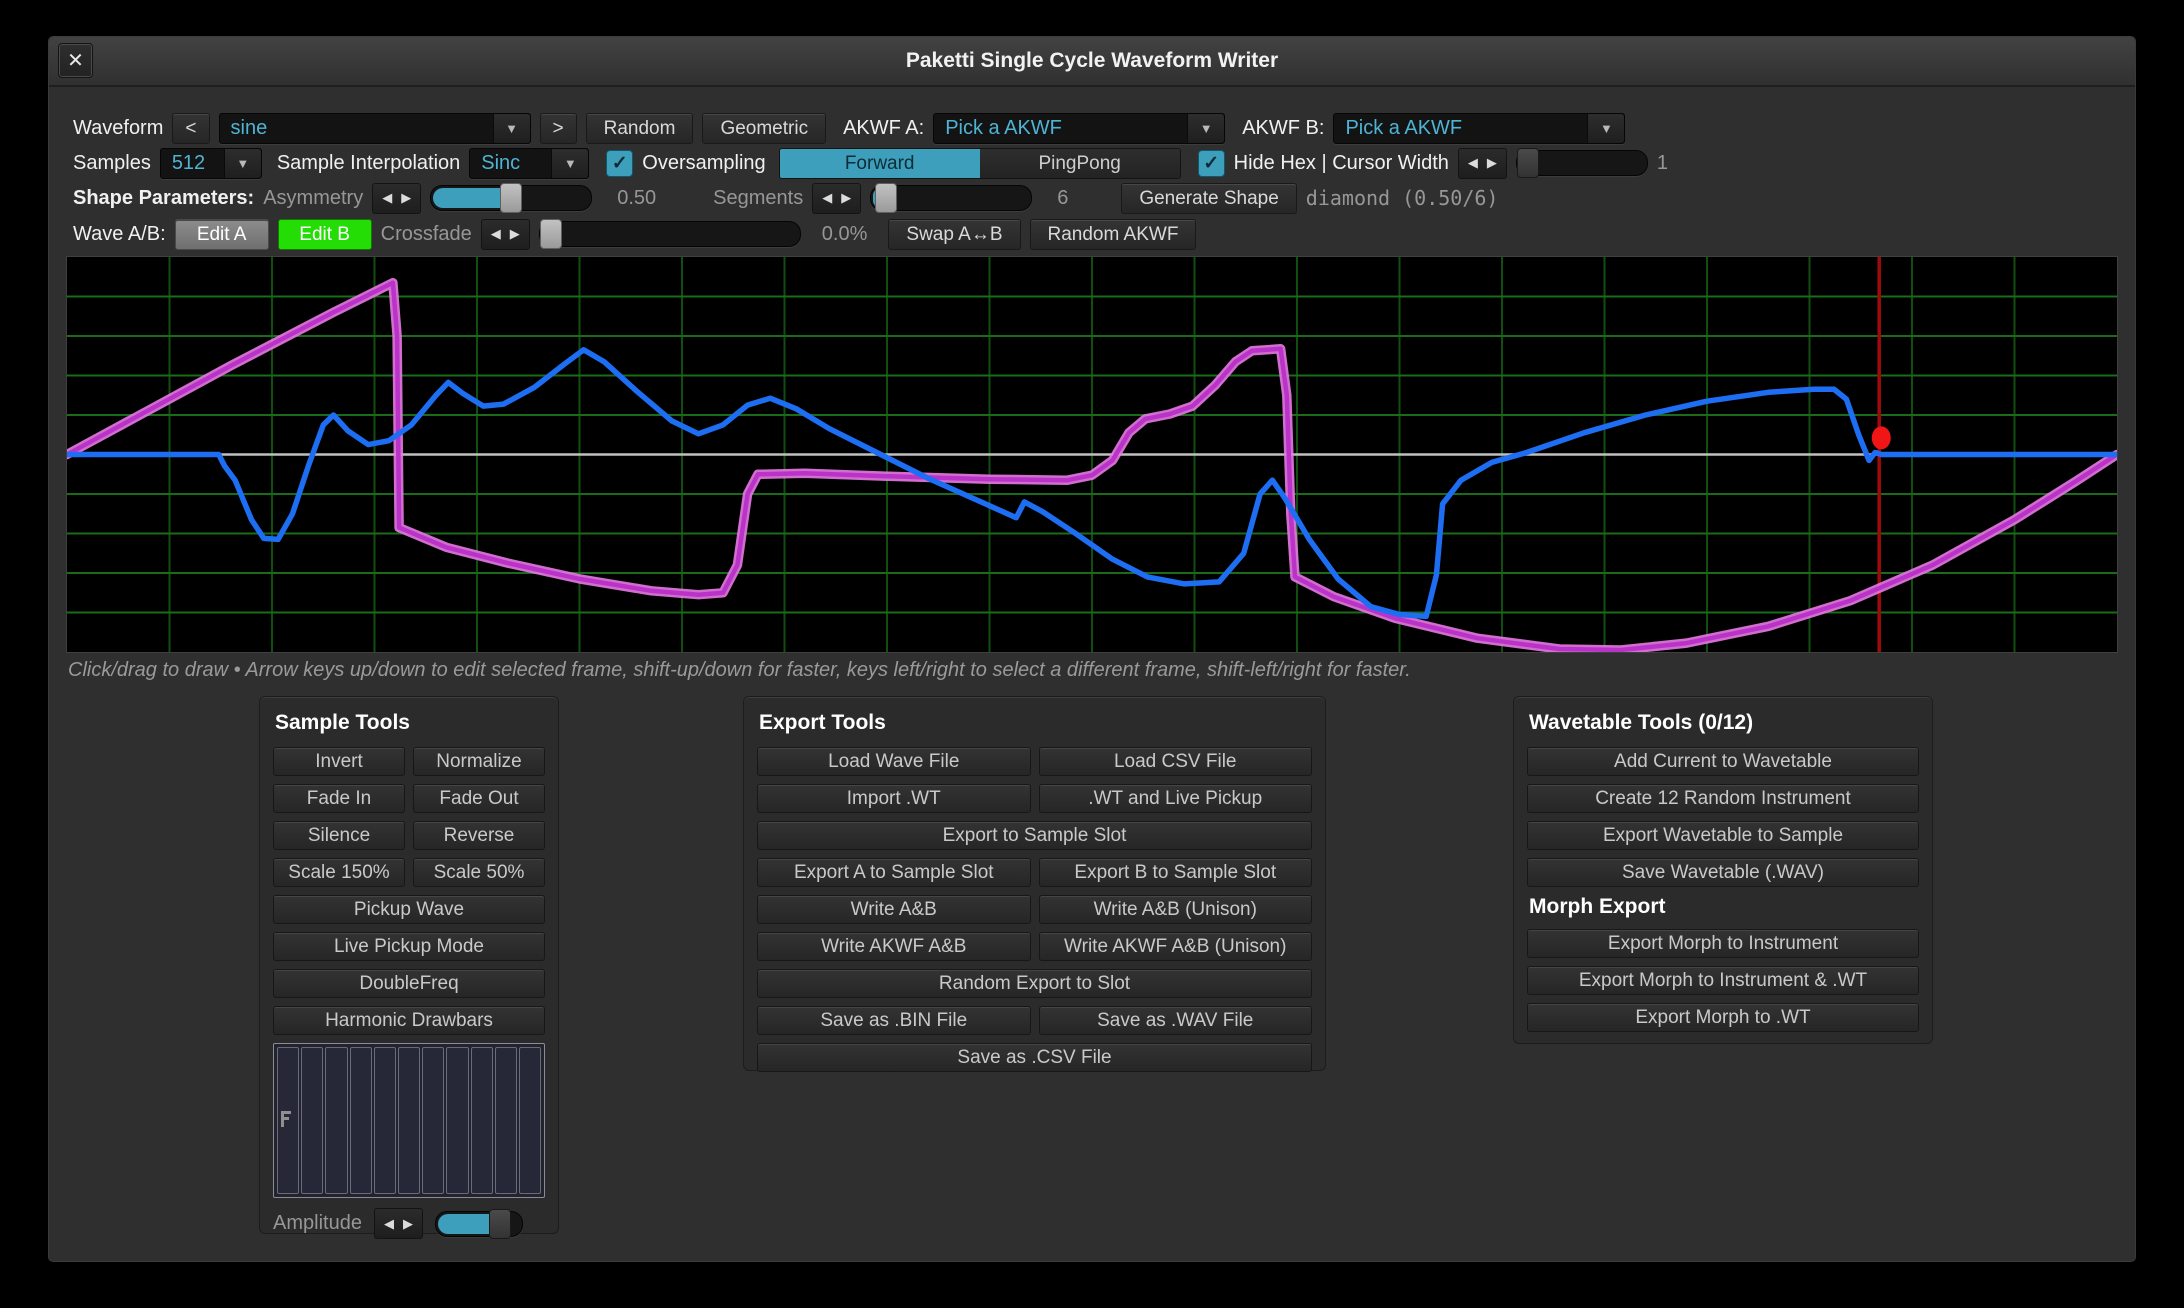 This screenshot has width=2184, height=1308. What do you see at coordinates (894, 761) in the screenshot?
I see `load-wave-file-button: Load Wave File` at bounding box center [894, 761].